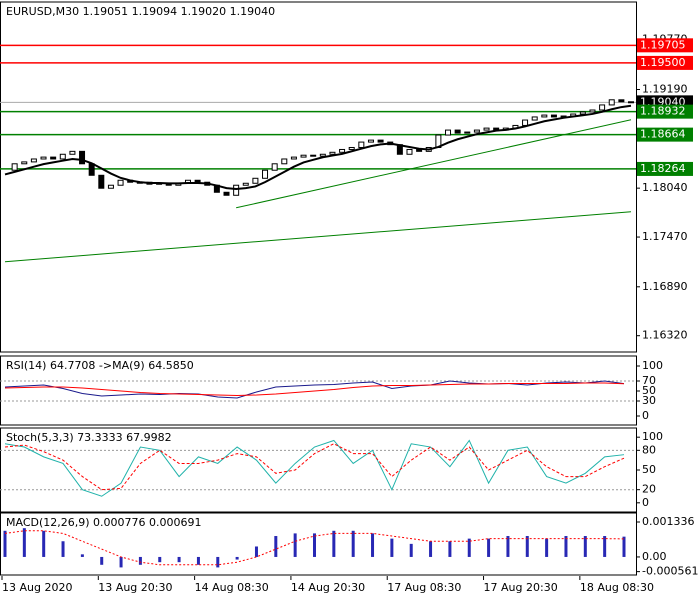 The width and height of the screenshot is (700, 600). I want to click on x-tick-label: 14 Aug 08:30, so click(232, 587).